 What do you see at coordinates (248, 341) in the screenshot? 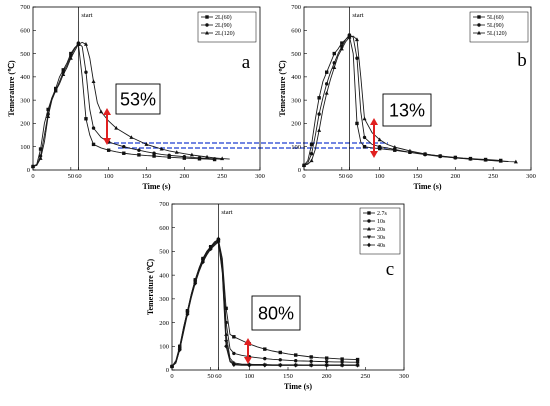
I see `reduction-arrow-head-top` at bounding box center [248, 341].